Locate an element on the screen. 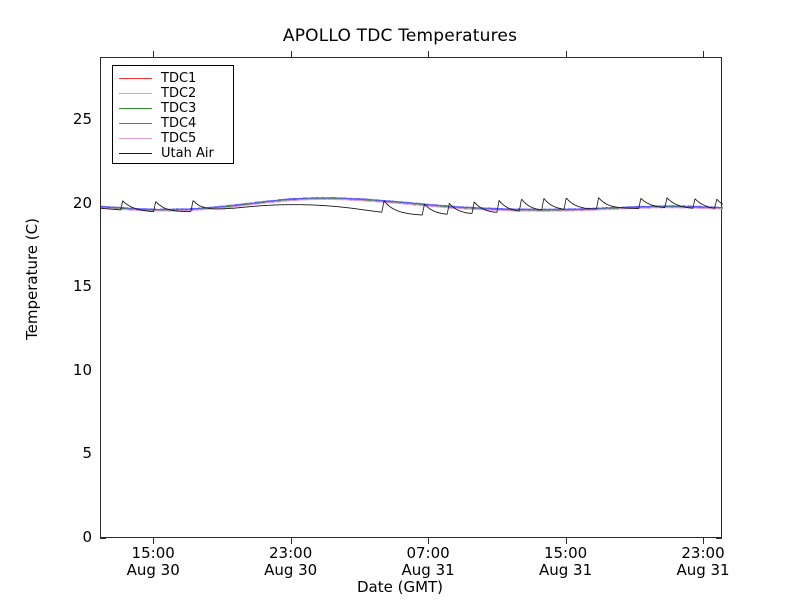 The width and height of the screenshot is (800, 600). legend-item-tdc2: TDC2 is located at coordinates (176, 93).